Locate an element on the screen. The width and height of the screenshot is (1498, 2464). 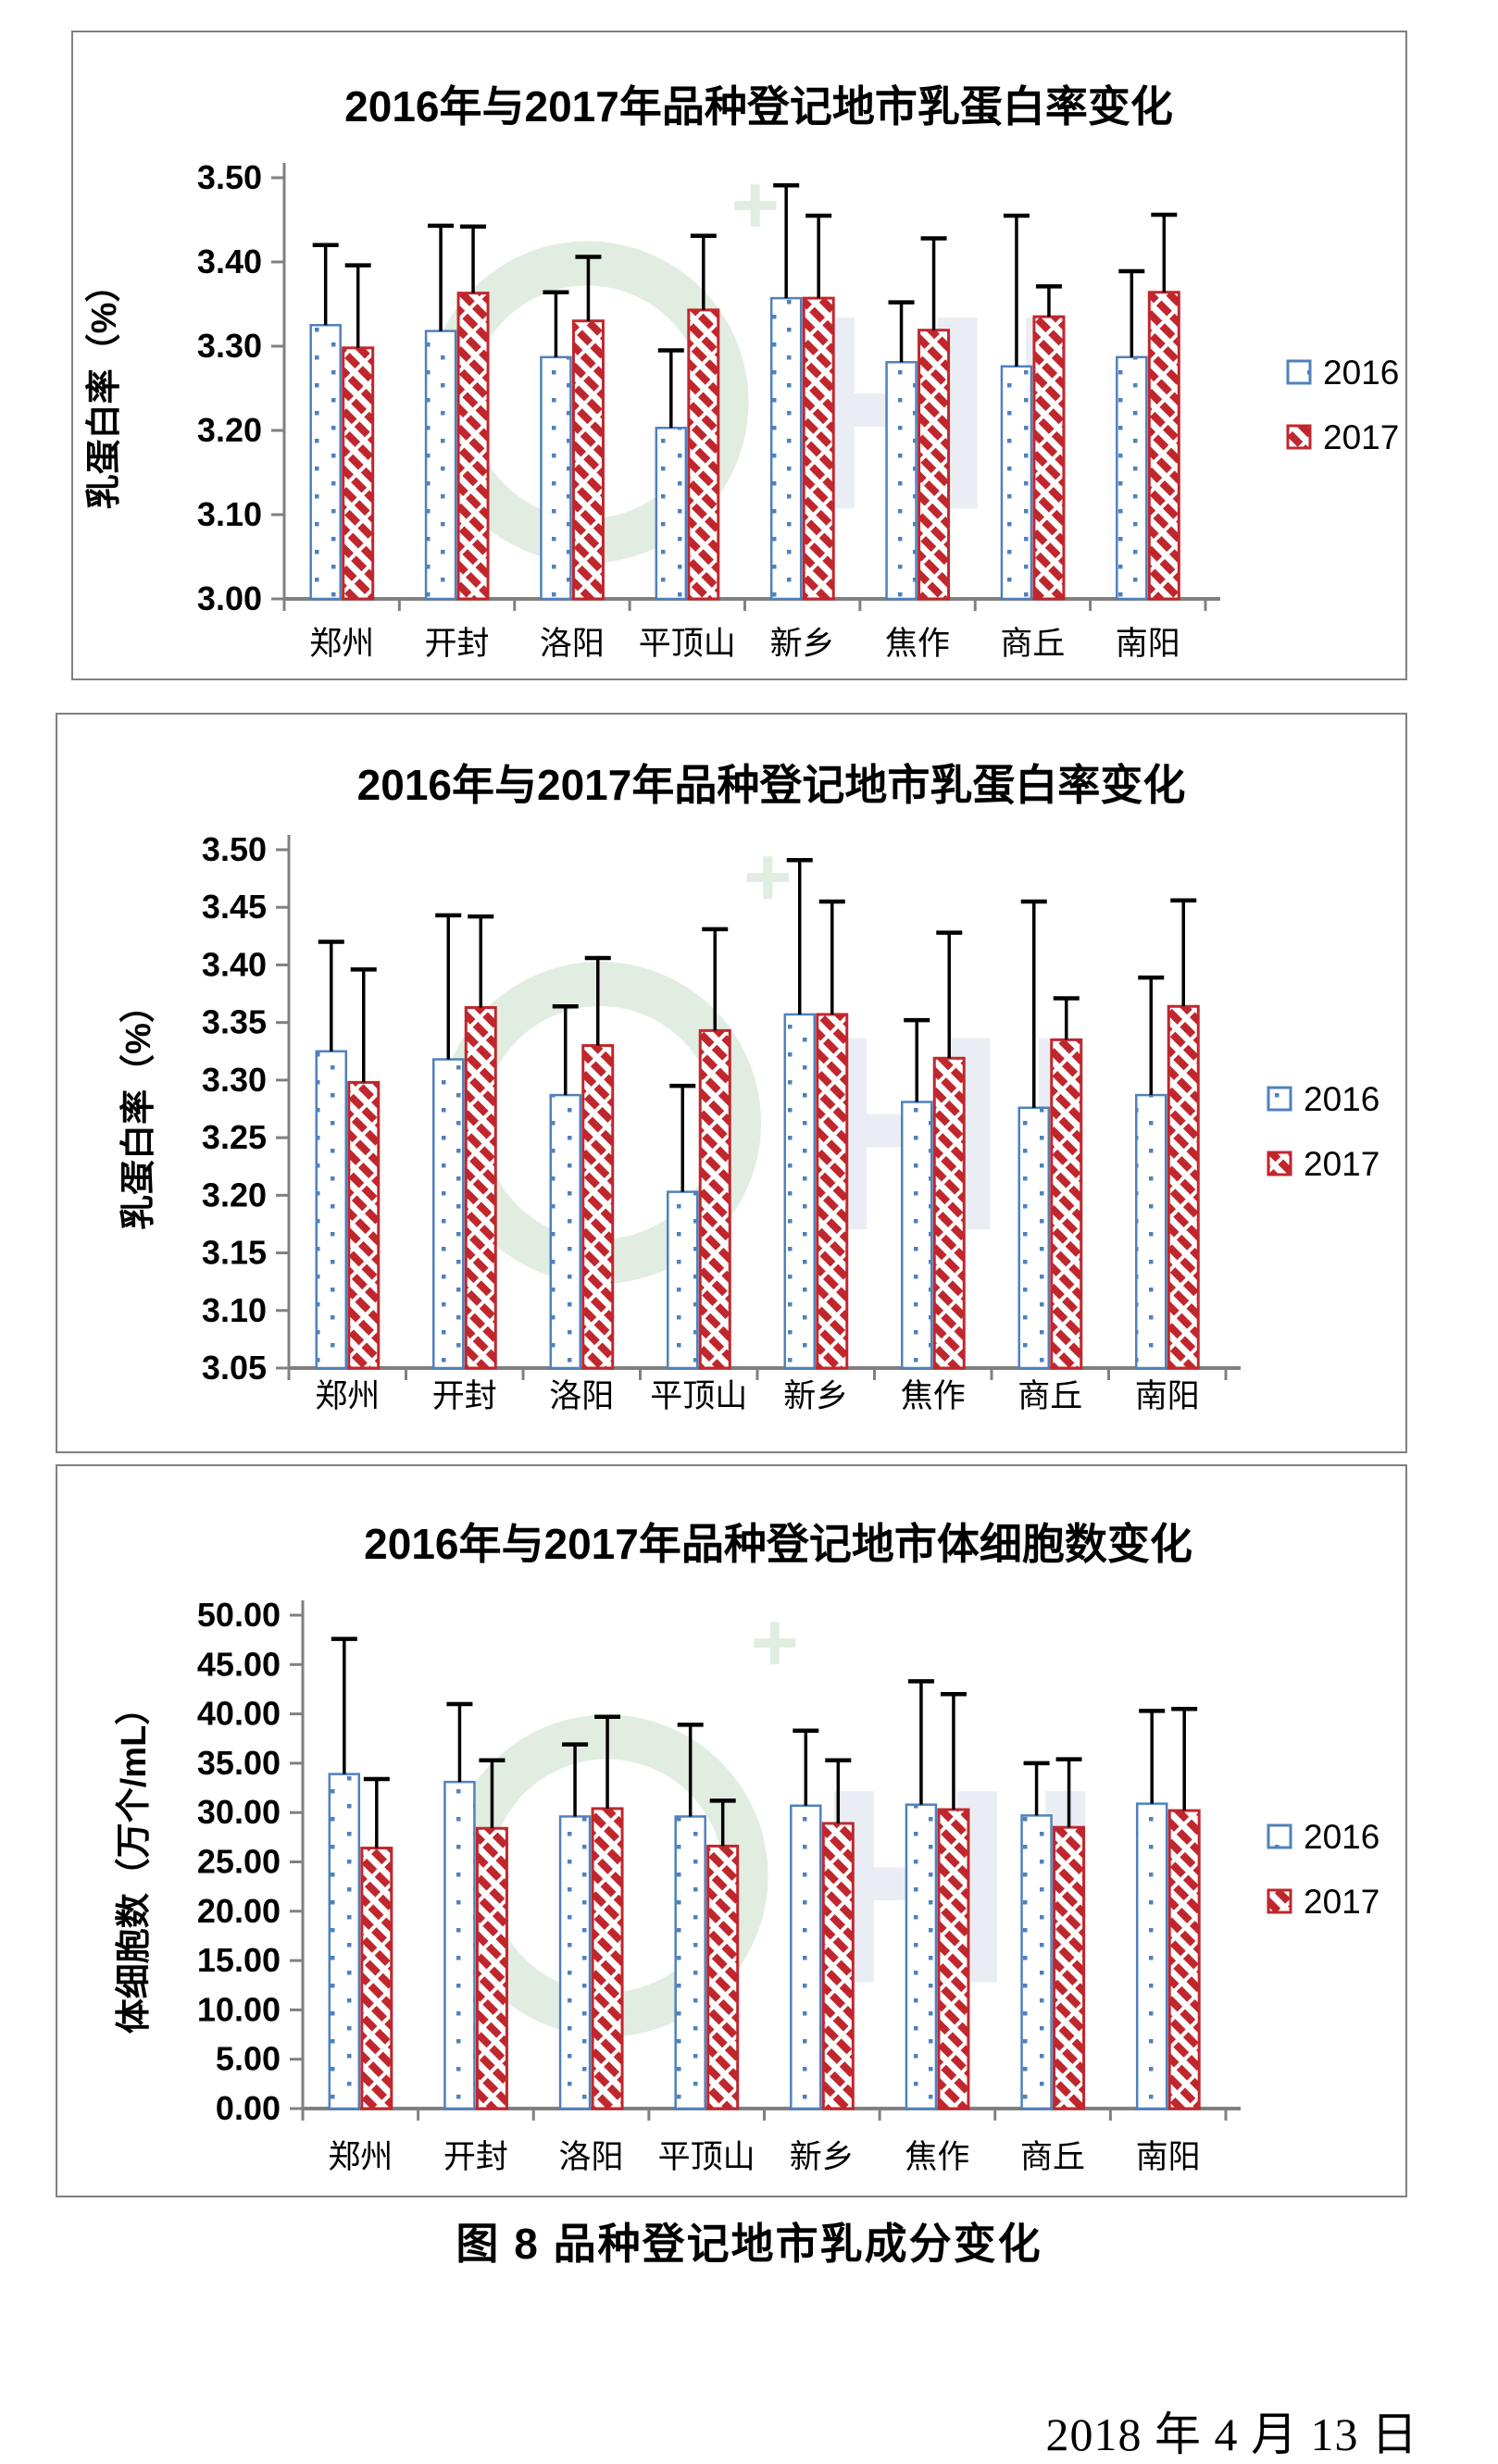
y-tick-label: 3.15 is located at coordinates (235, 1253).